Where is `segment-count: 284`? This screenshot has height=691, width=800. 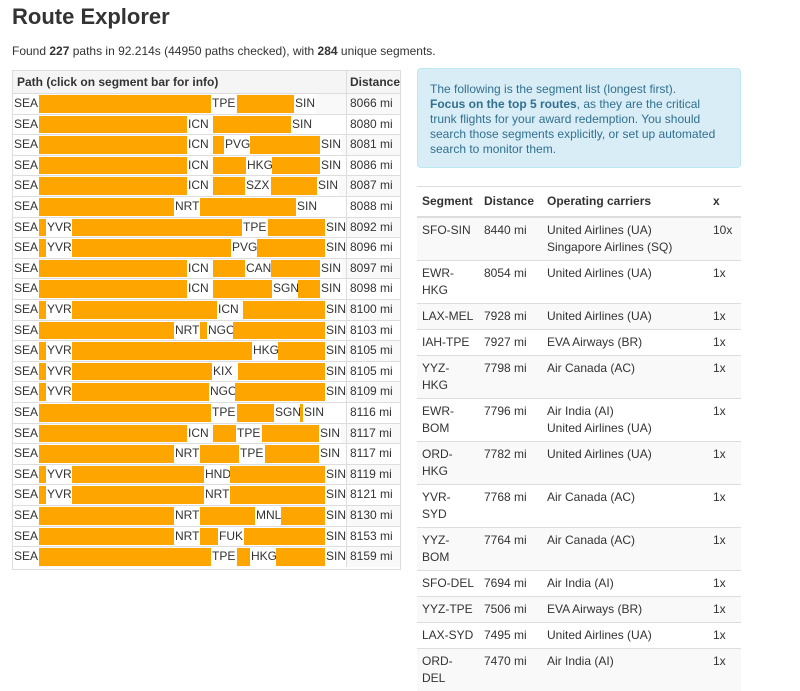
segment-count: 284 is located at coordinates (328, 51).